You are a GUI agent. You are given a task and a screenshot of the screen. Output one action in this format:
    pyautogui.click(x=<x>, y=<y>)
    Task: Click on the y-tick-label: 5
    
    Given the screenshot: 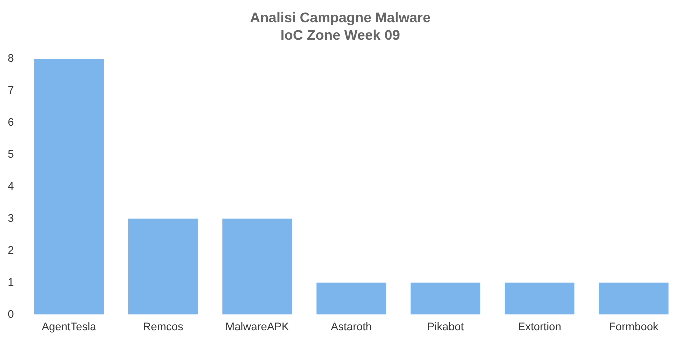 What is the action you would take?
    pyautogui.click(x=11, y=154)
    